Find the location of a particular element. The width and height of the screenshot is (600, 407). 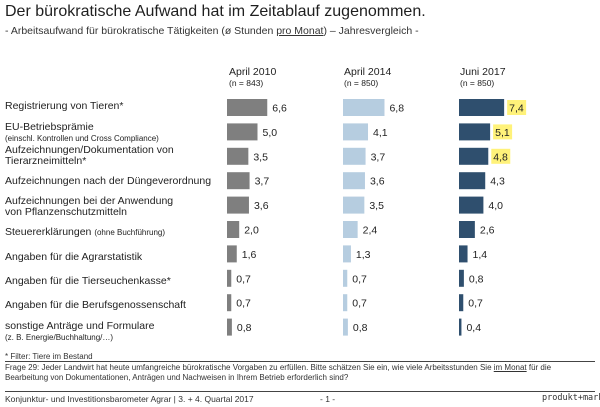

row-label: Angaben für die Tierseuchenkasse* is located at coordinates (88, 281).